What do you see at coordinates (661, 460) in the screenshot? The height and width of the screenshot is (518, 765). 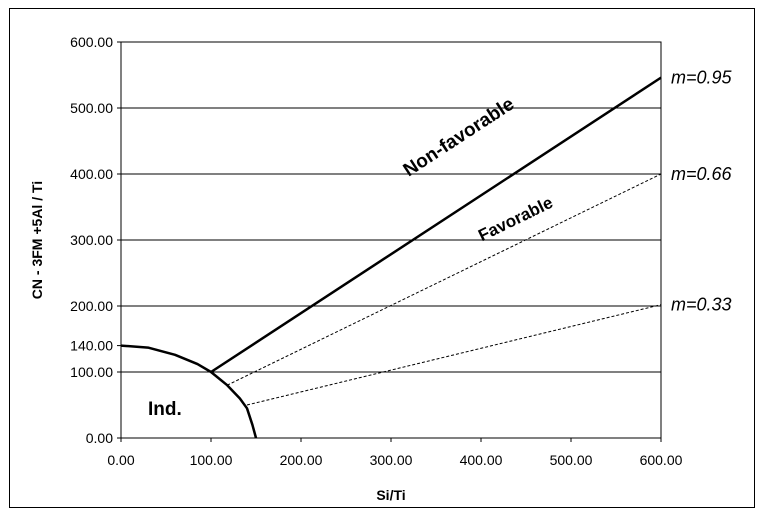 I see `x-tick-label: 600.00` at bounding box center [661, 460].